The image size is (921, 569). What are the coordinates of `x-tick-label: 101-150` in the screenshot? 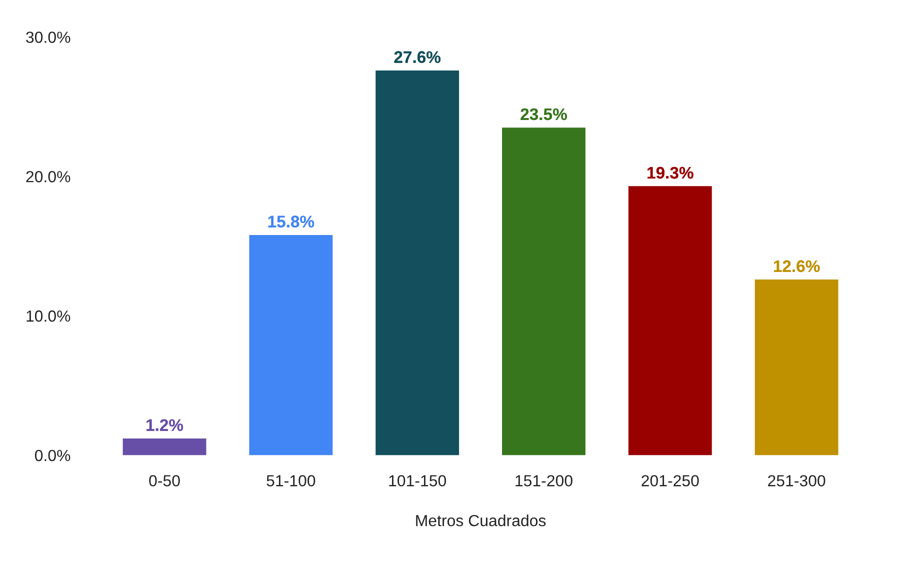 It's located at (417, 480).